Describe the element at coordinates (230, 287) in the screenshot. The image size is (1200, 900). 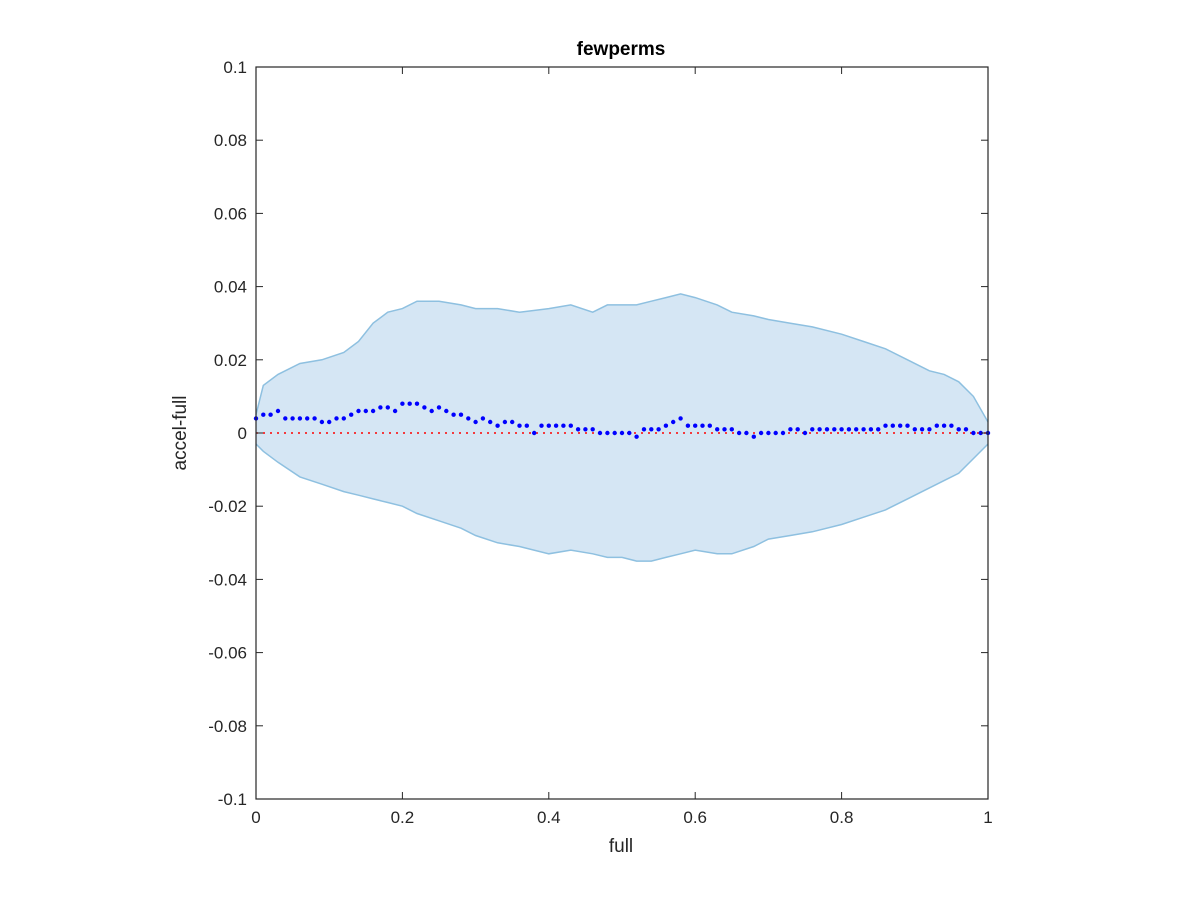
I see `y-tick-label: 0.04` at that location.